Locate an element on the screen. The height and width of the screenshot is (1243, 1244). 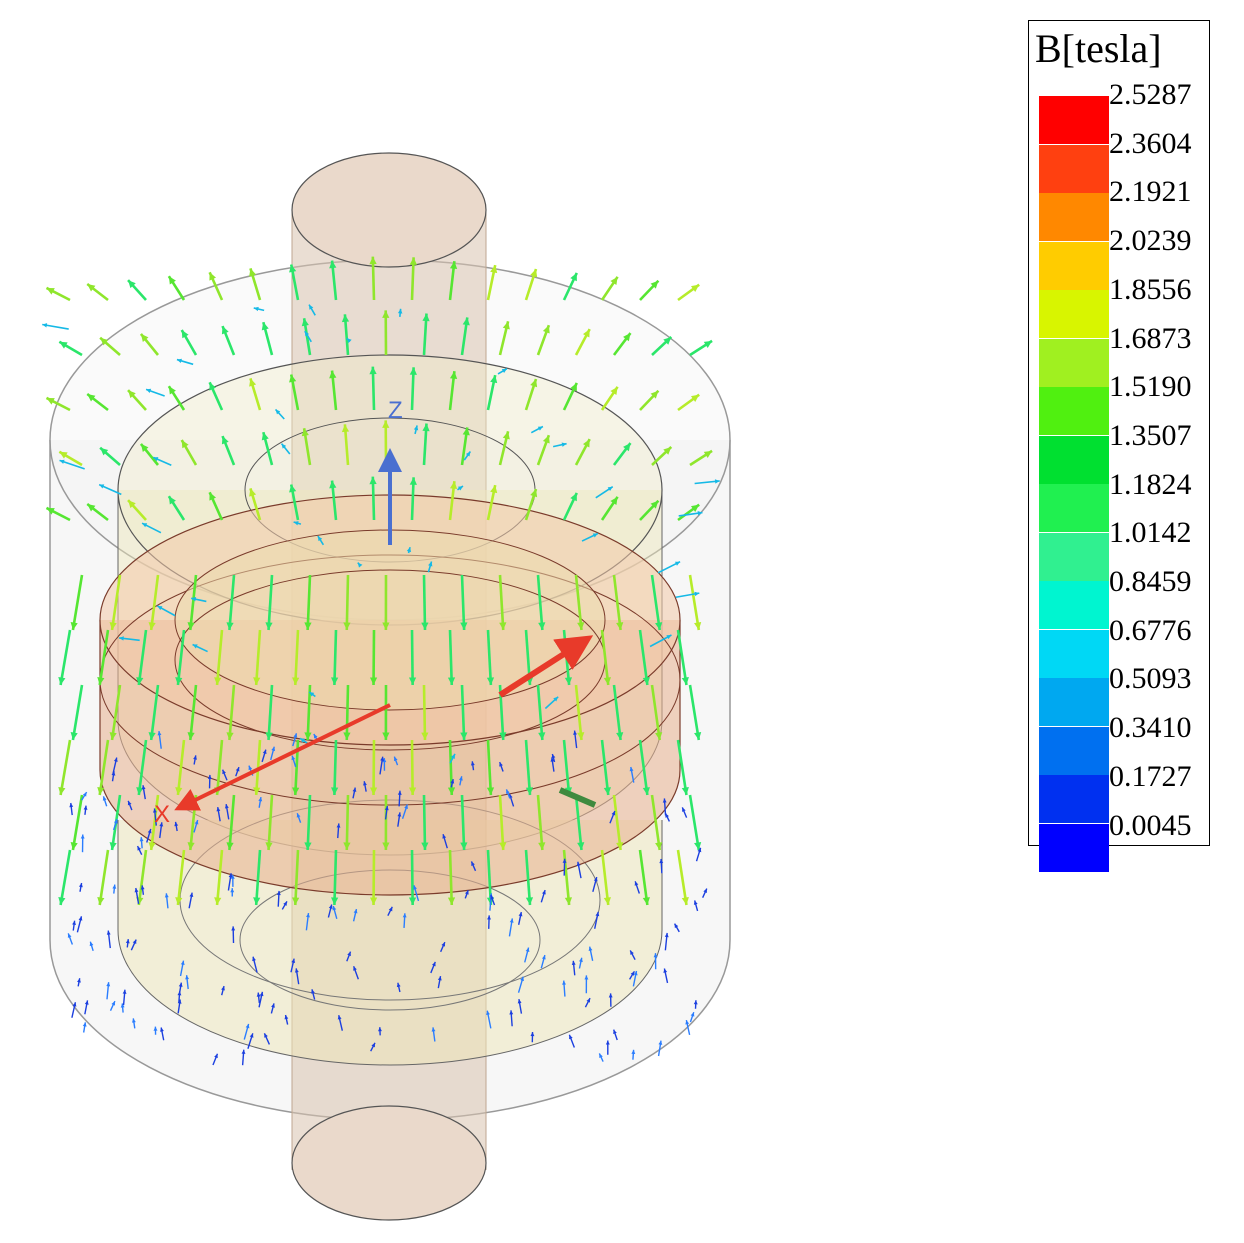
legend-tick-label: 1.6873 is located at coordinates (1150, 338).